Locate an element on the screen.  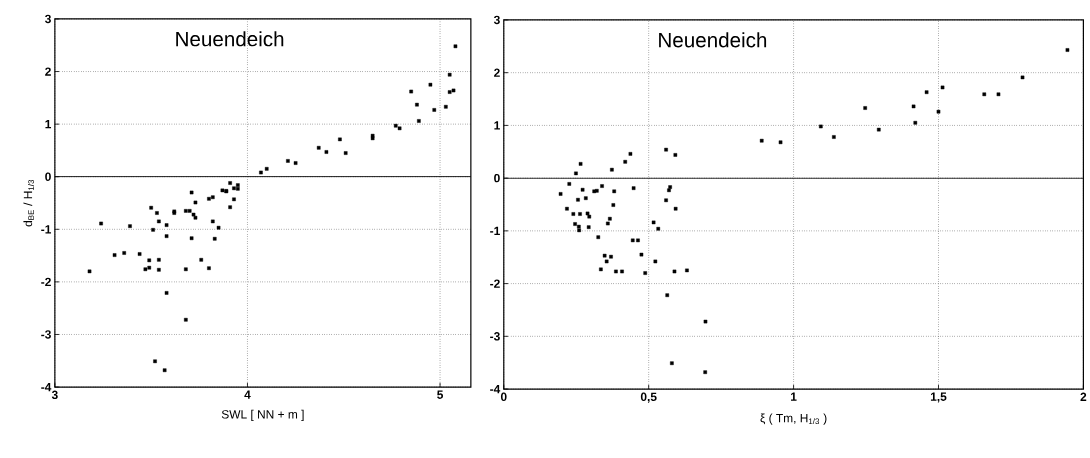
x-tick-label: 5 is located at coordinates (440, 394).